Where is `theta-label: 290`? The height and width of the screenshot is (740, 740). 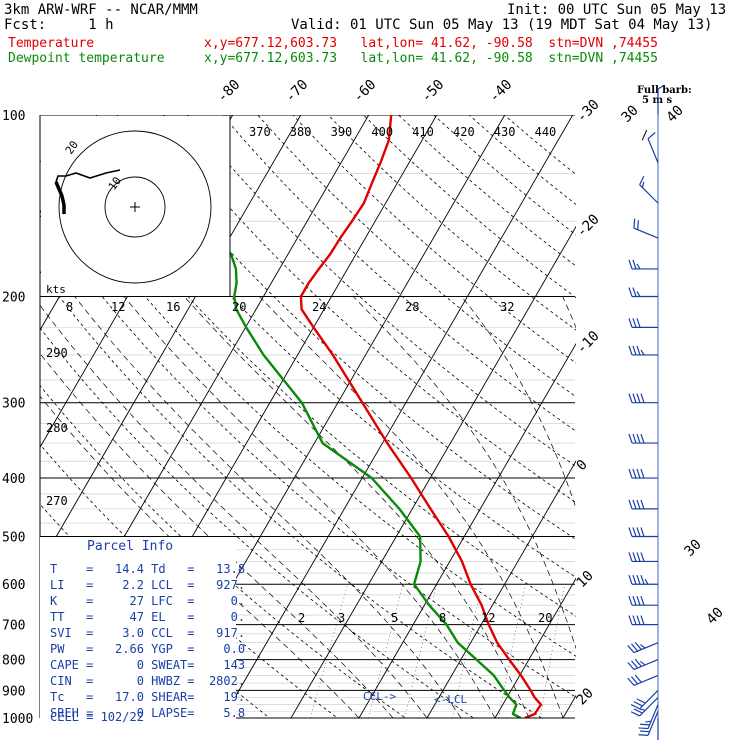
theta-label: 290 is located at coordinates (57, 353).